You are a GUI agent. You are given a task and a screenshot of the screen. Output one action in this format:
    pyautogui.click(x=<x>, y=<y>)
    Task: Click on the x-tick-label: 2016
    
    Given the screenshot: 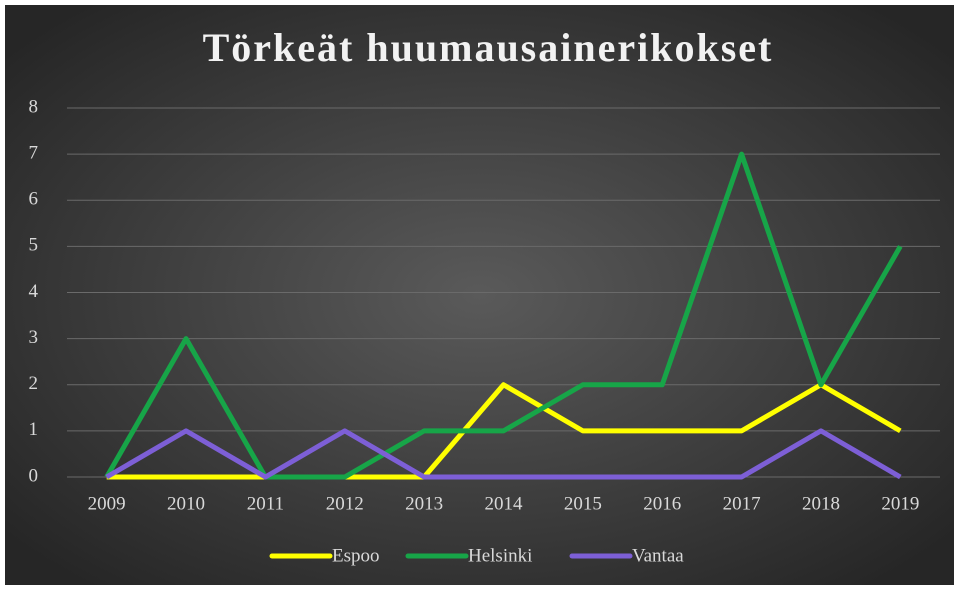 What is the action you would take?
    pyautogui.click(x=662, y=503)
    